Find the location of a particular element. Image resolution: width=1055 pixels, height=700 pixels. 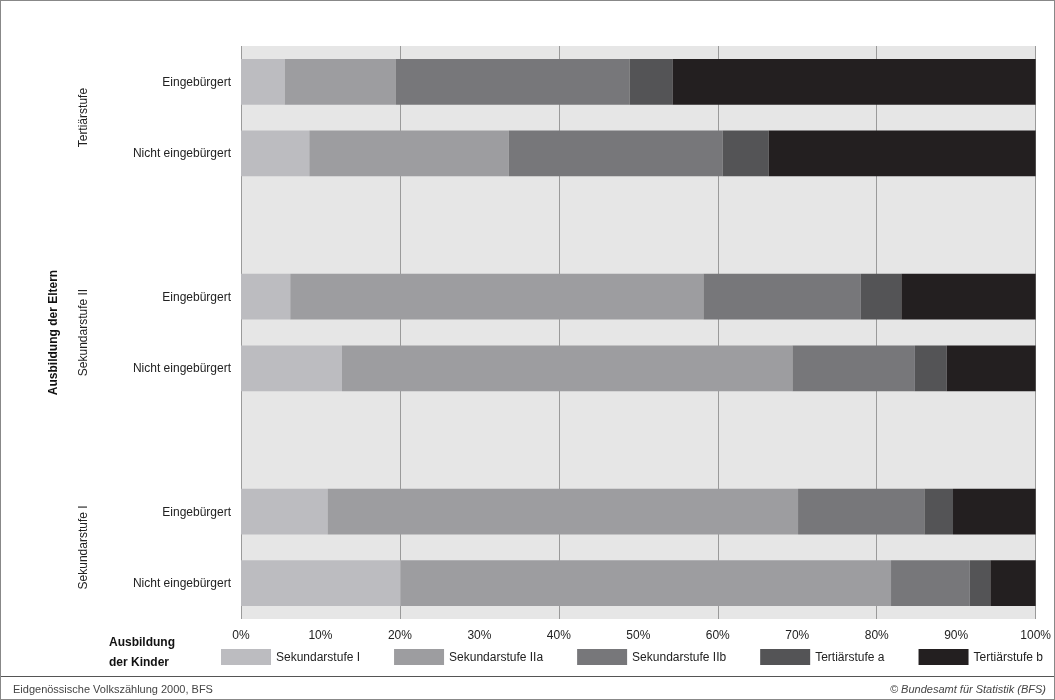

x-tick-label: 80% is located at coordinates (877, 635).